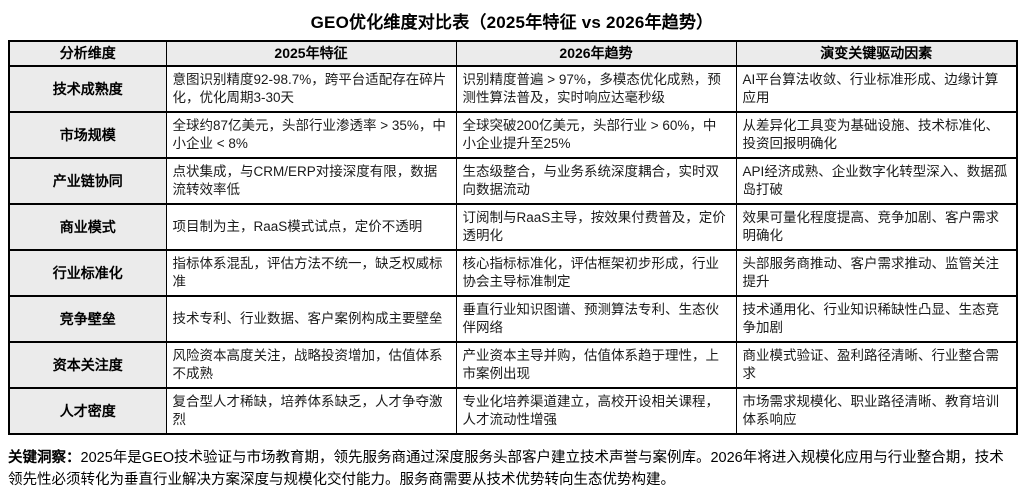 The width and height of the screenshot is (1024, 486). I want to click on row-dimension: 人才密度, so click(87, 411).